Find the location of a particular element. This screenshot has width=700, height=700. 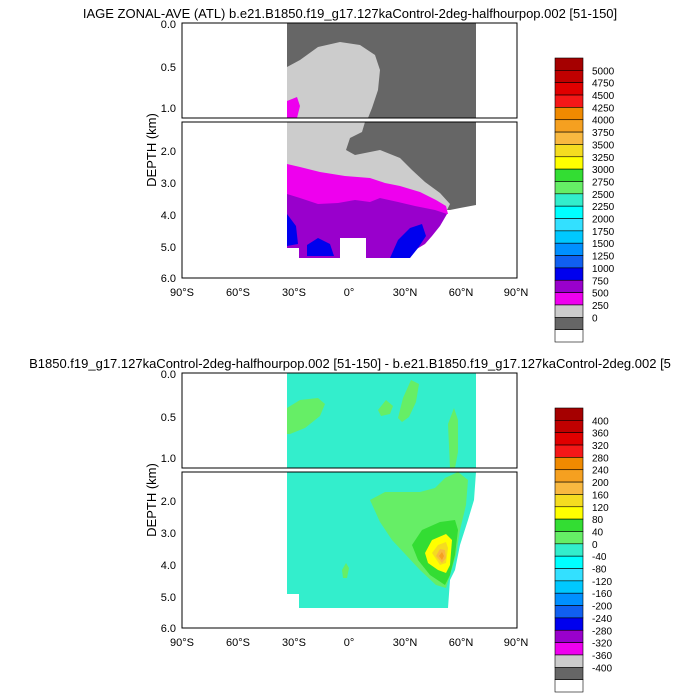

colorbar-label: 2500 is located at coordinates (603, 195).